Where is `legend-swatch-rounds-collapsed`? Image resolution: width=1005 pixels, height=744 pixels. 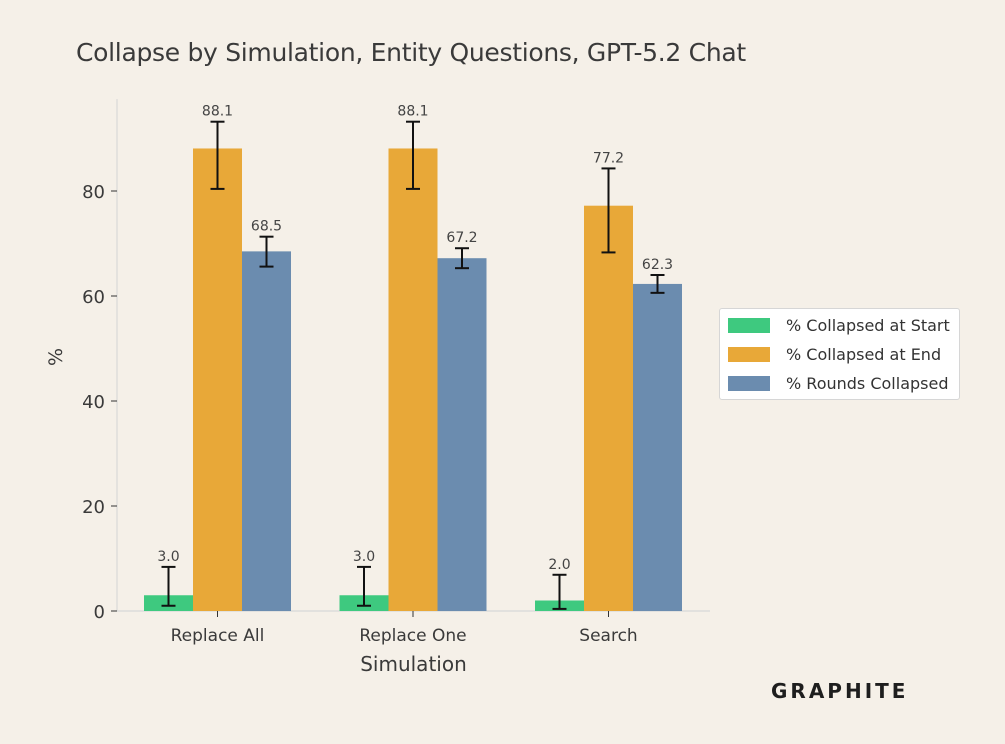 legend-swatch-rounds-collapsed is located at coordinates (749, 383).